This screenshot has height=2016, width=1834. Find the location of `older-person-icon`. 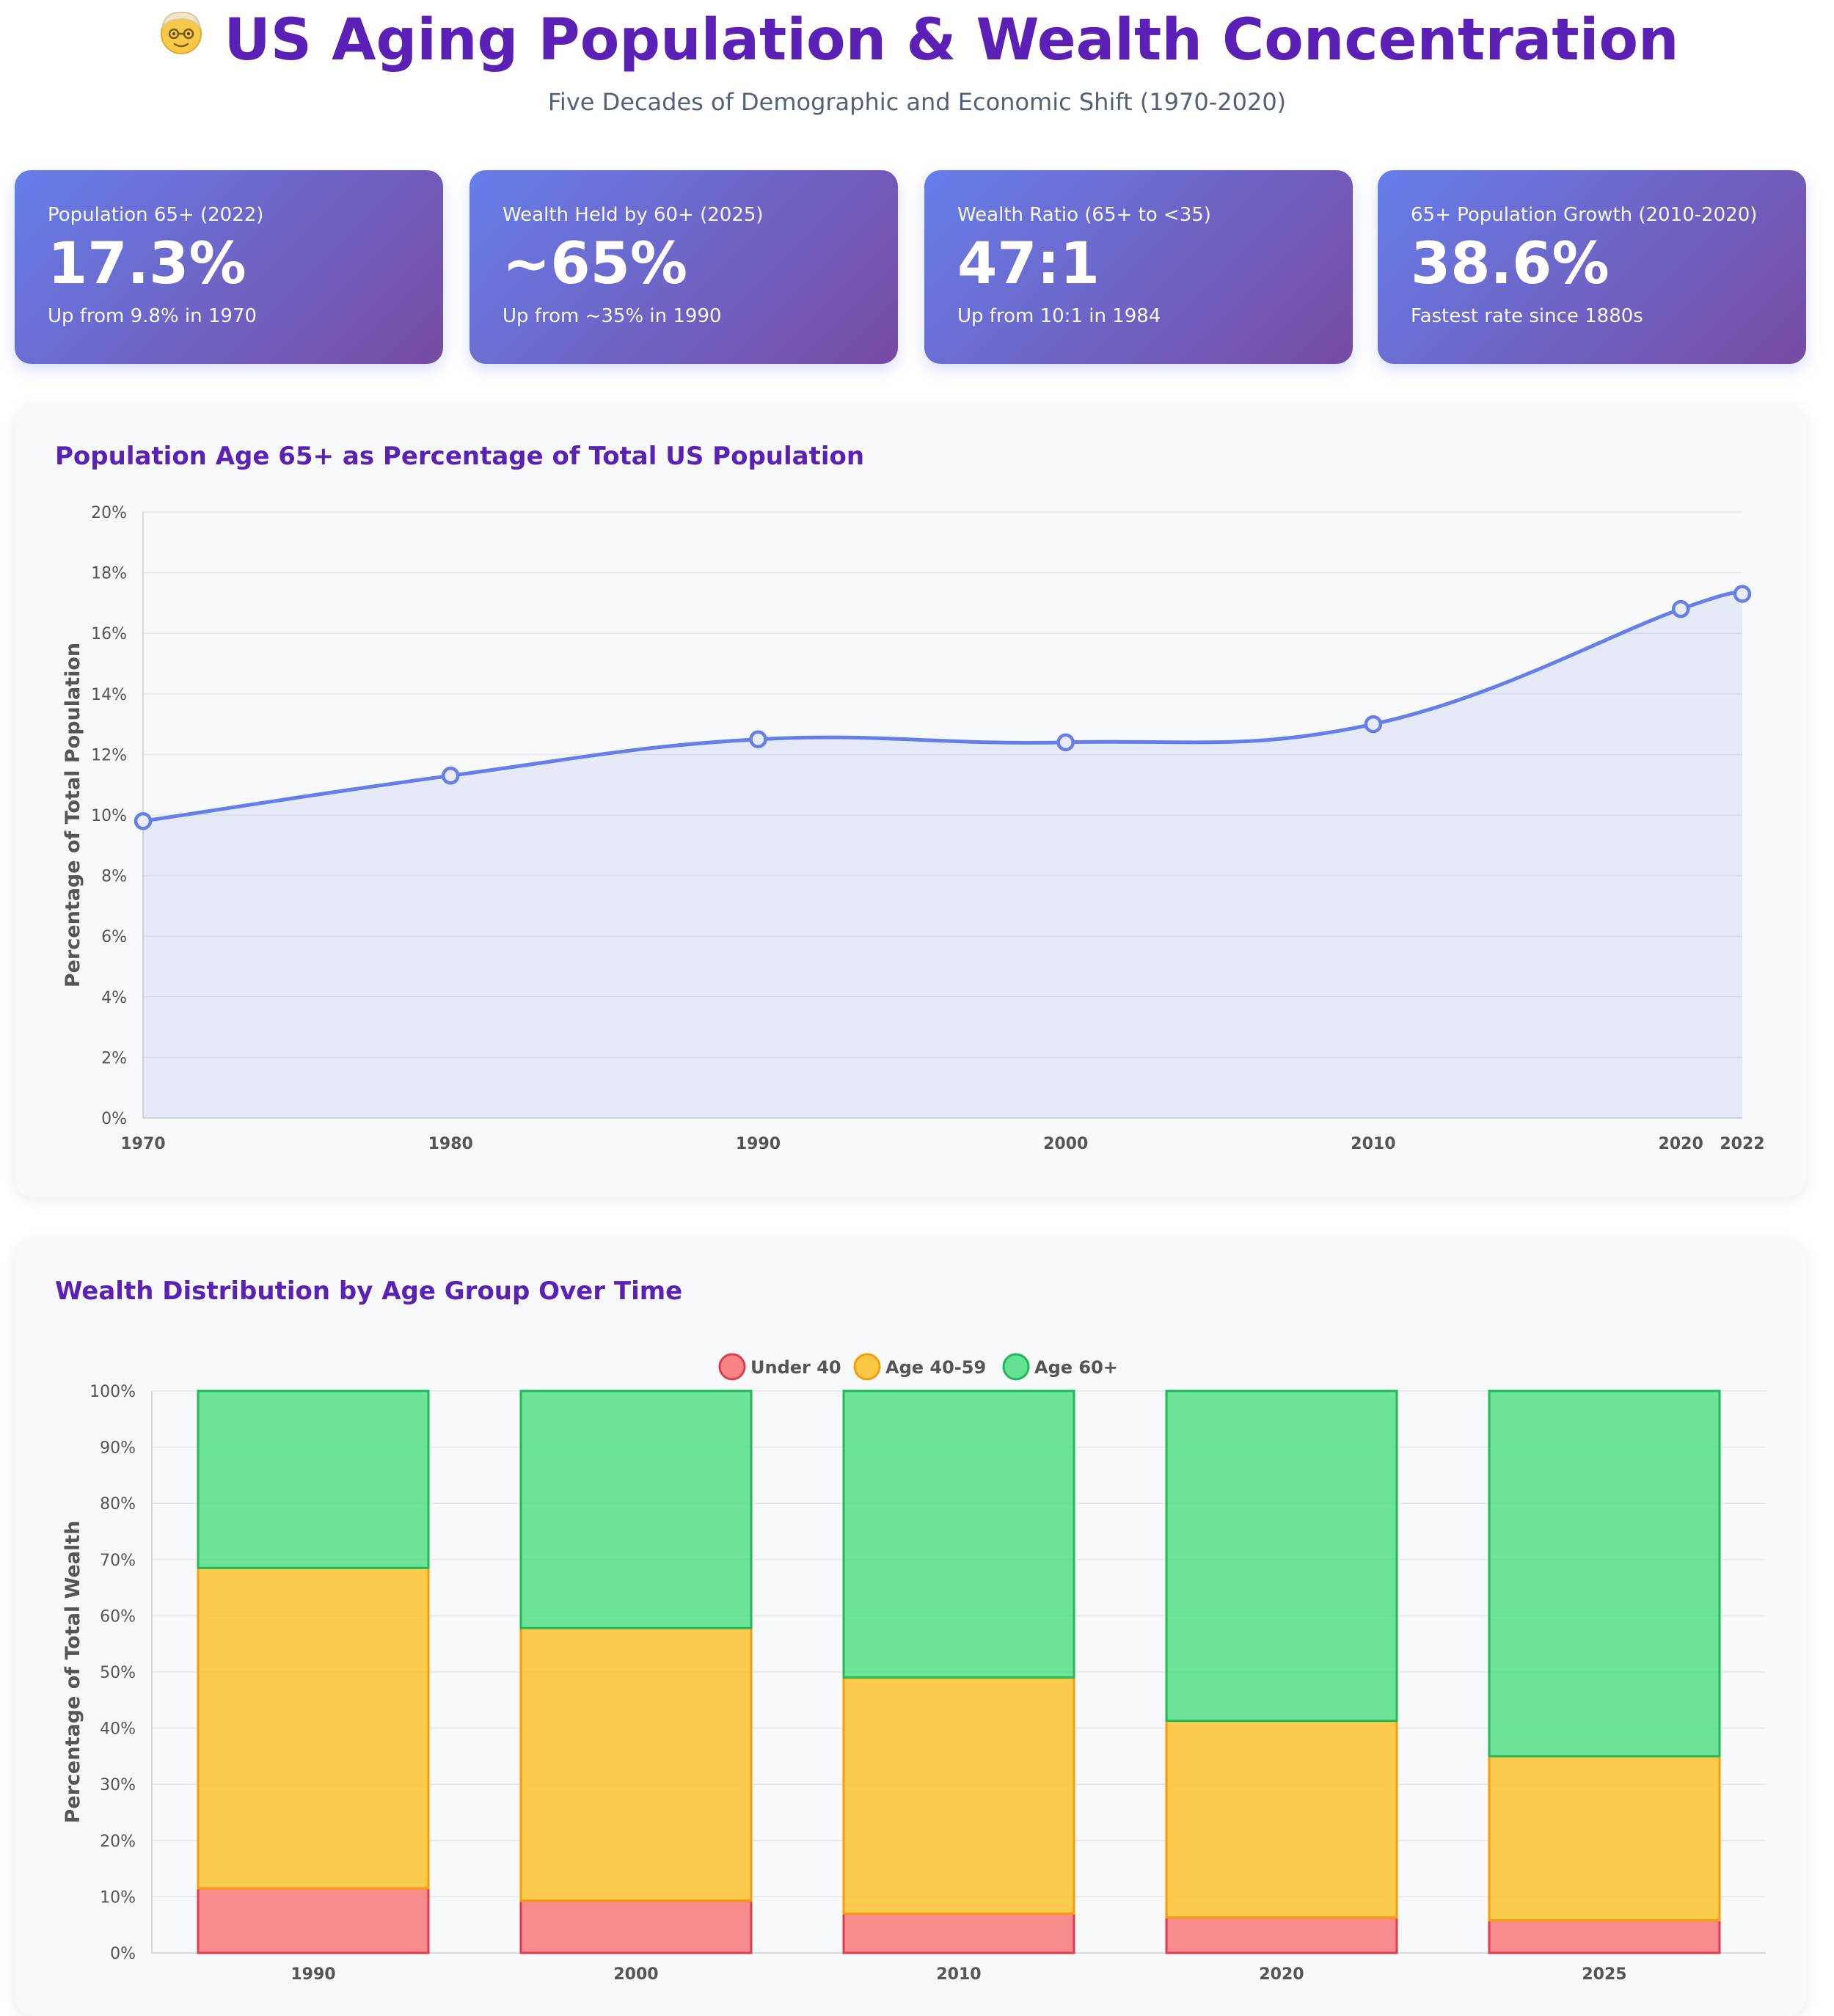

older-person-icon is located at coordinates (181, 39).